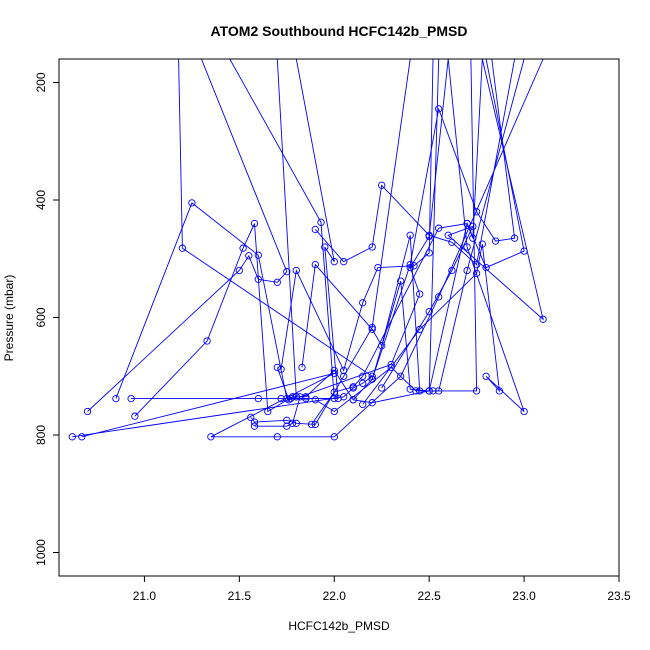 Image resolution: width=650 pixels, height=650 pixels. What do you see at coordinates (145, 596) in the screenshot?
I see `x-tick-label: 21.0` at bounding box center [145, 596].